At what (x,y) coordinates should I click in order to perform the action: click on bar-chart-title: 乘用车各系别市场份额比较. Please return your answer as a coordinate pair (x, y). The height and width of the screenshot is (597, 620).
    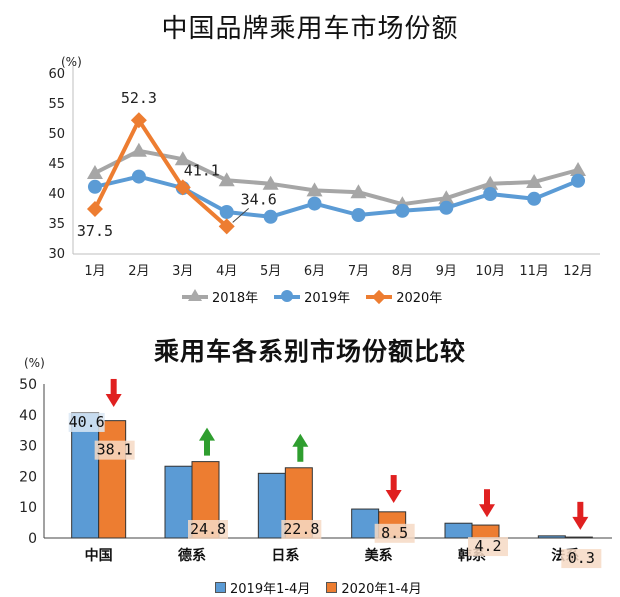
    Looking at the image, I should click on (309, 351).